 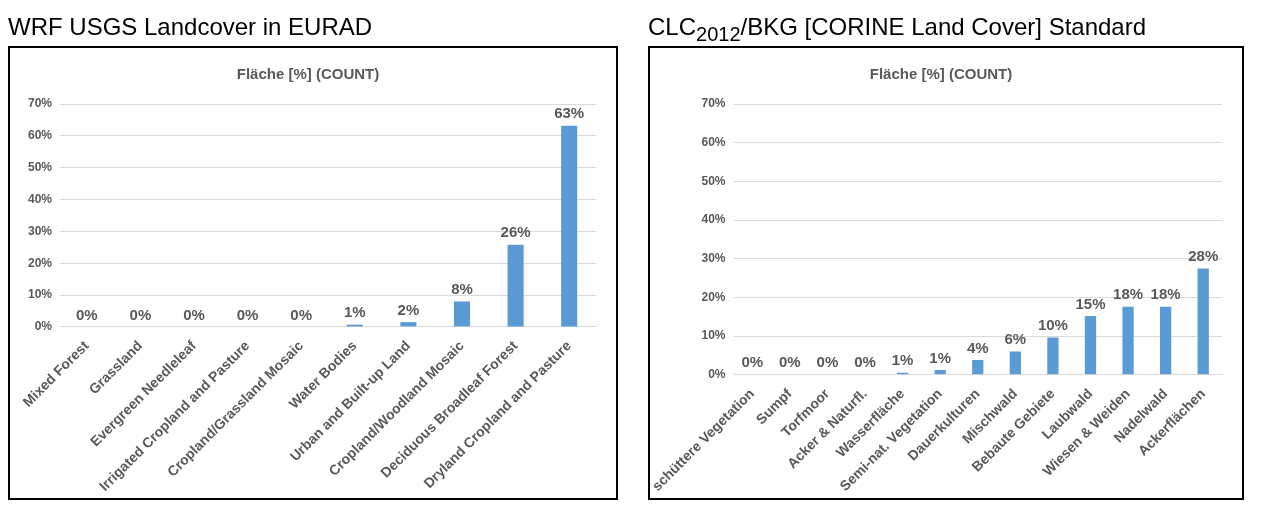 What do you see at coordinates (1052, 325) in the screenshot?
I see `data-label: 10%` at bounding box center [1052, 325].